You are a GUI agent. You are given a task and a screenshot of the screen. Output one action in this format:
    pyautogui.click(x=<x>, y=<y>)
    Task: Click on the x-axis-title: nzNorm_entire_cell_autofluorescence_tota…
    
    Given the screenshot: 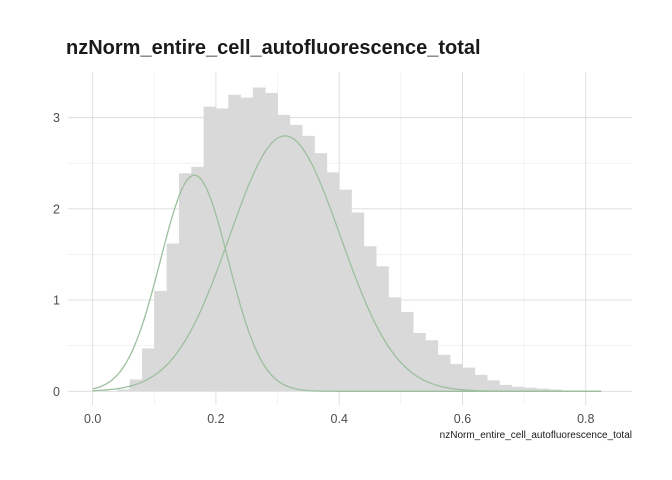 What is the action you would take?
    pyautogui.click(x=536, y=435)
    